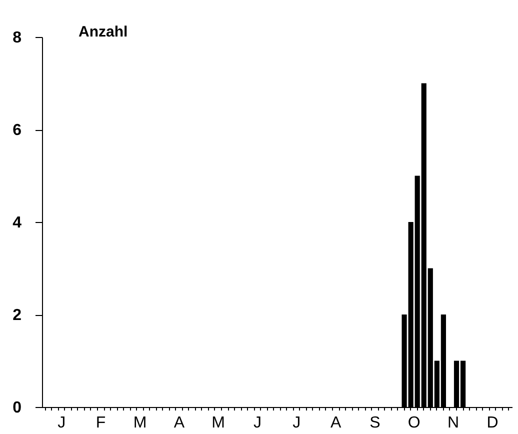  What do you see at coordinates (492, 423) in the screenshot?
I see `x-tick-label: D` at bounding box center [492, 423].